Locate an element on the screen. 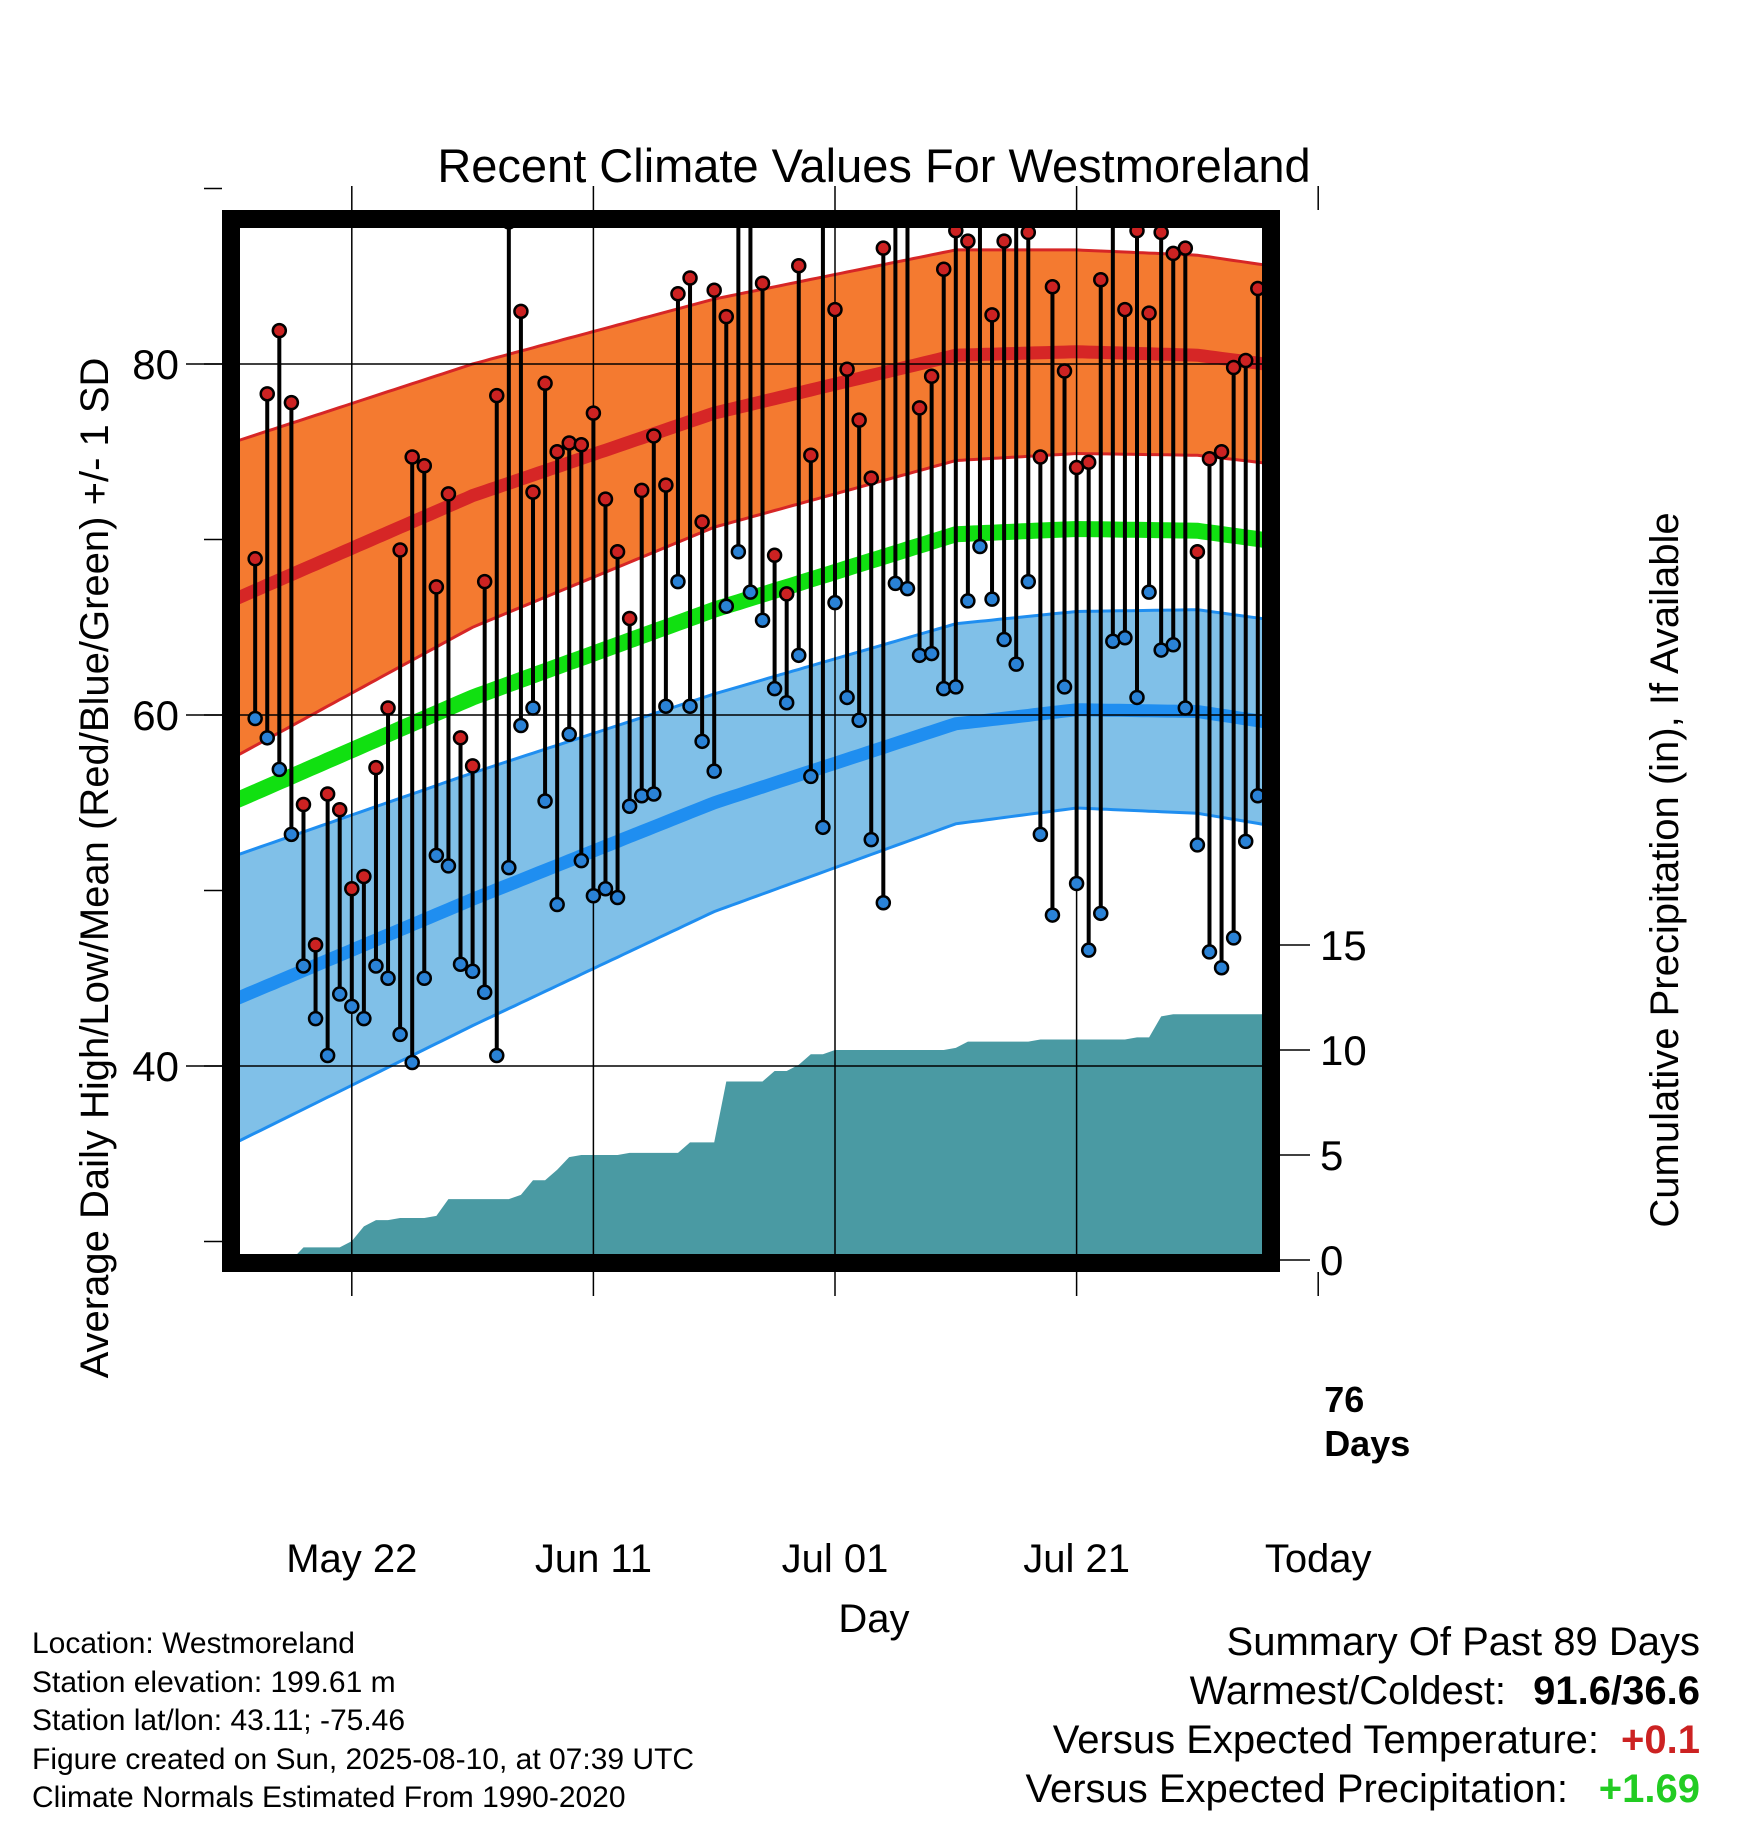  high-sd-band-upper-edge is located at coordinates (751, 346).